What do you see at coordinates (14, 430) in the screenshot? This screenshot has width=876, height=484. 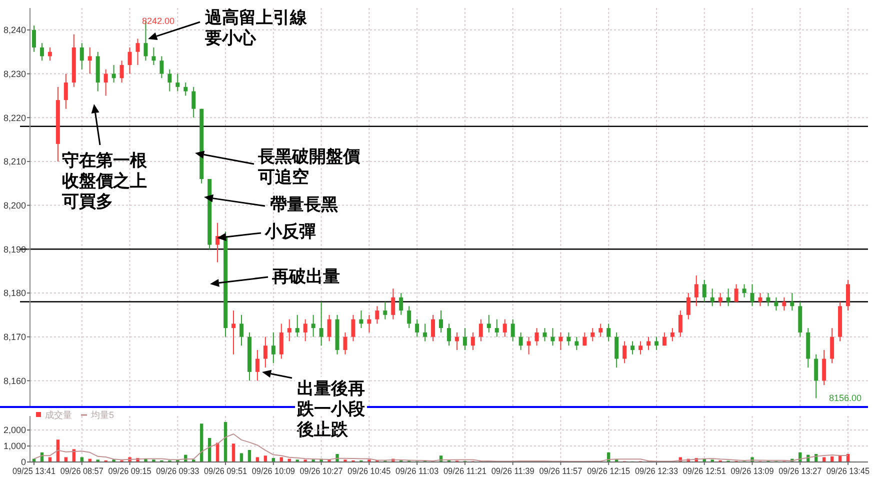 I see `y-tick-label: 2,000` at bounding box center [14, 430].